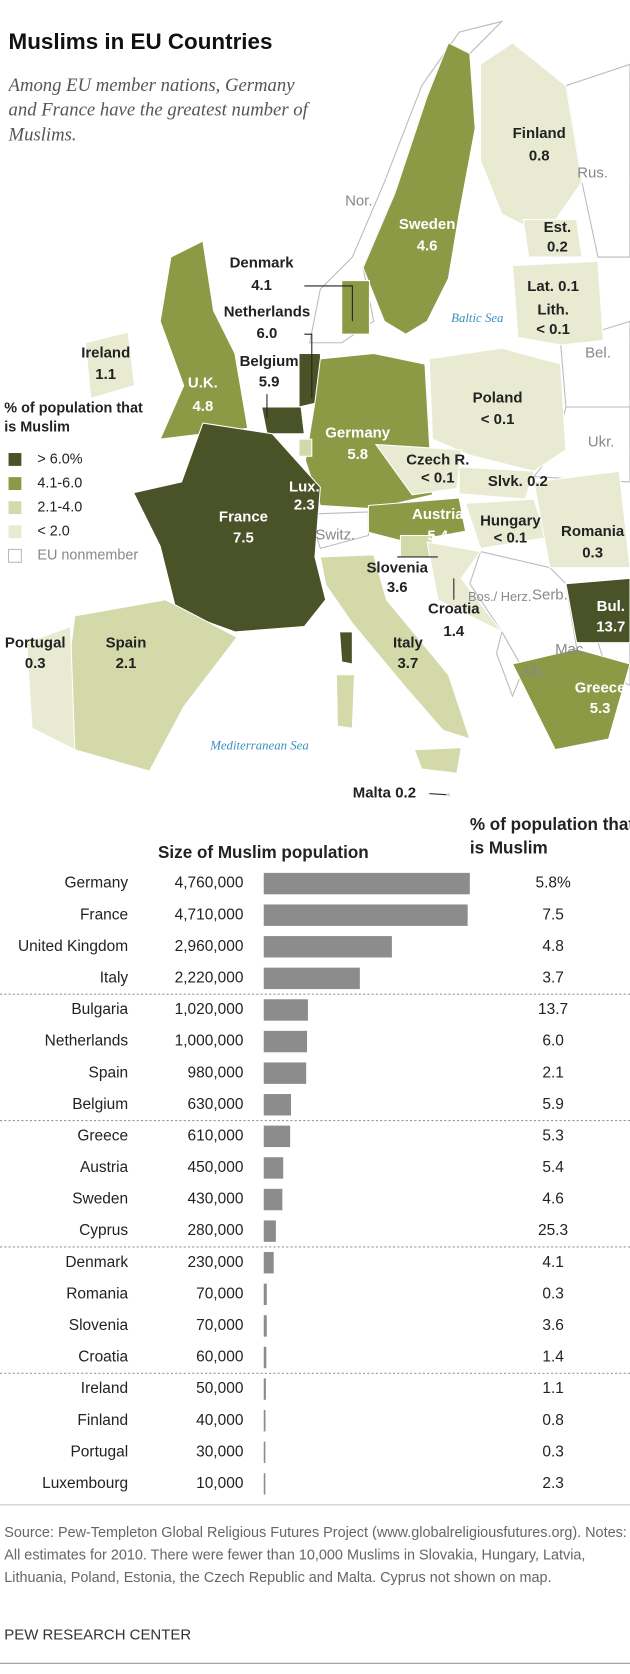  Describe the element at coordinates (114, 977) in the screenshot. I see `category-label: Italy` at that location.